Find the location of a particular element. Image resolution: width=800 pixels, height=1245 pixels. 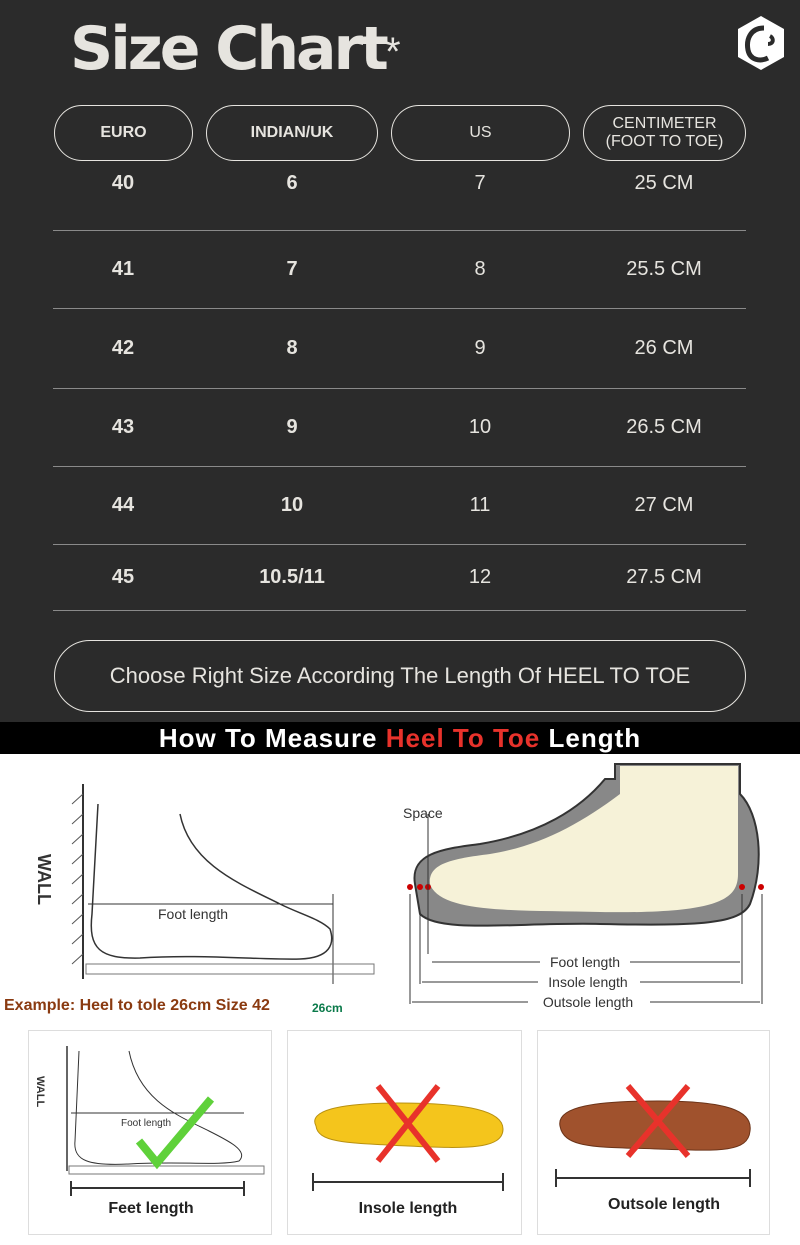

cell-us: 8 is located at coordinates (480, 269).